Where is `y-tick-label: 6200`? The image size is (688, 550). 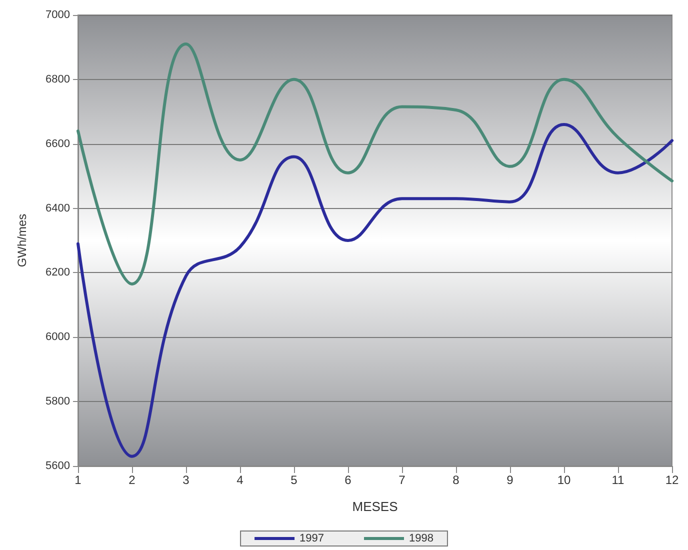 y-tick-label: 6200 is located at coordinates (58, 272).